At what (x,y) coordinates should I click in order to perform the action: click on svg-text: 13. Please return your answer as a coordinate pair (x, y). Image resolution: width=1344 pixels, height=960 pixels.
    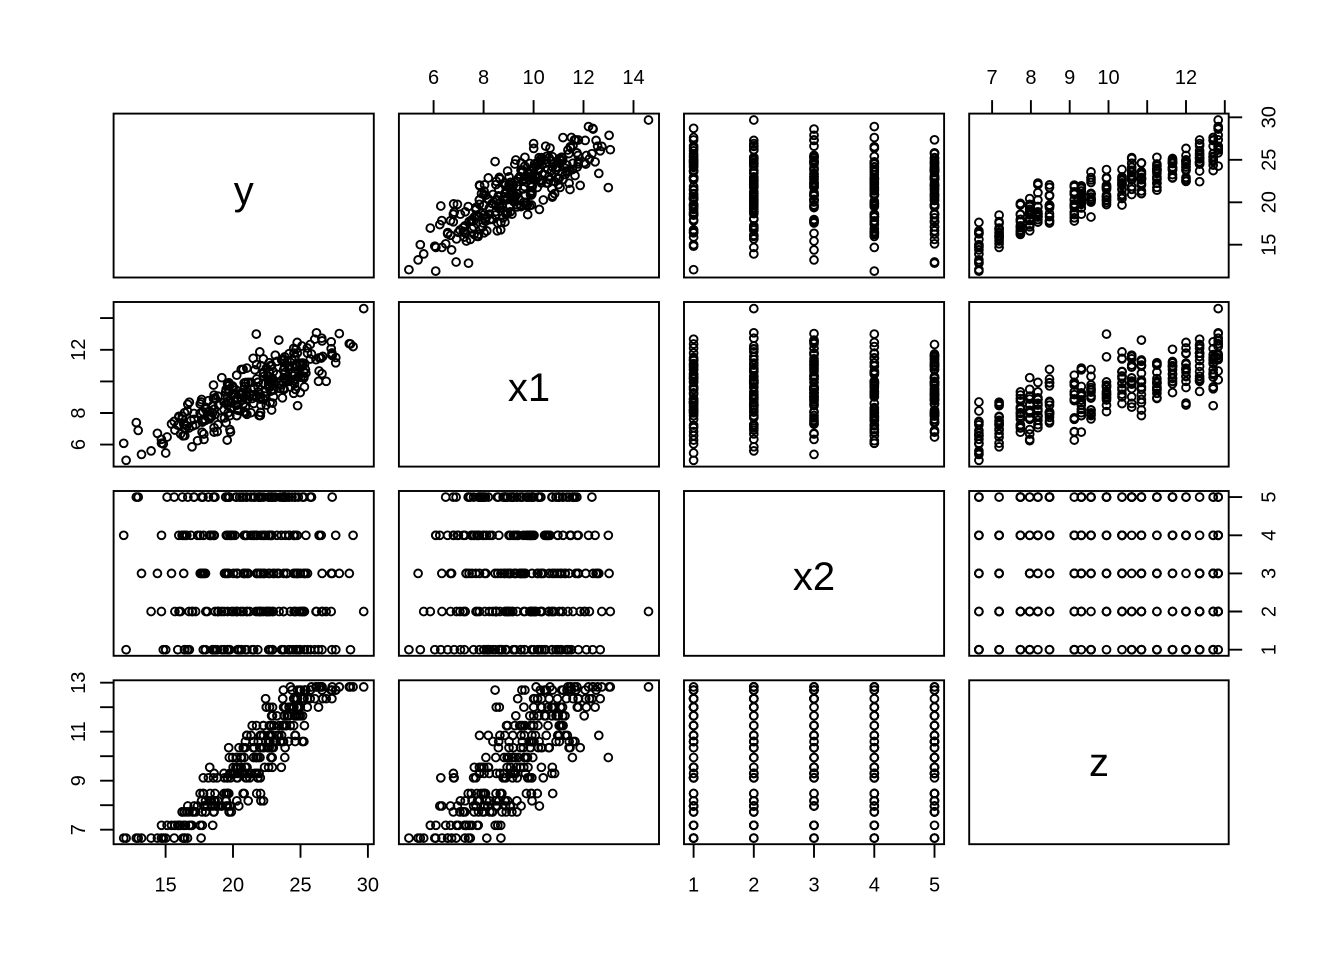
    Looking at the image, I should click on (79, 683).